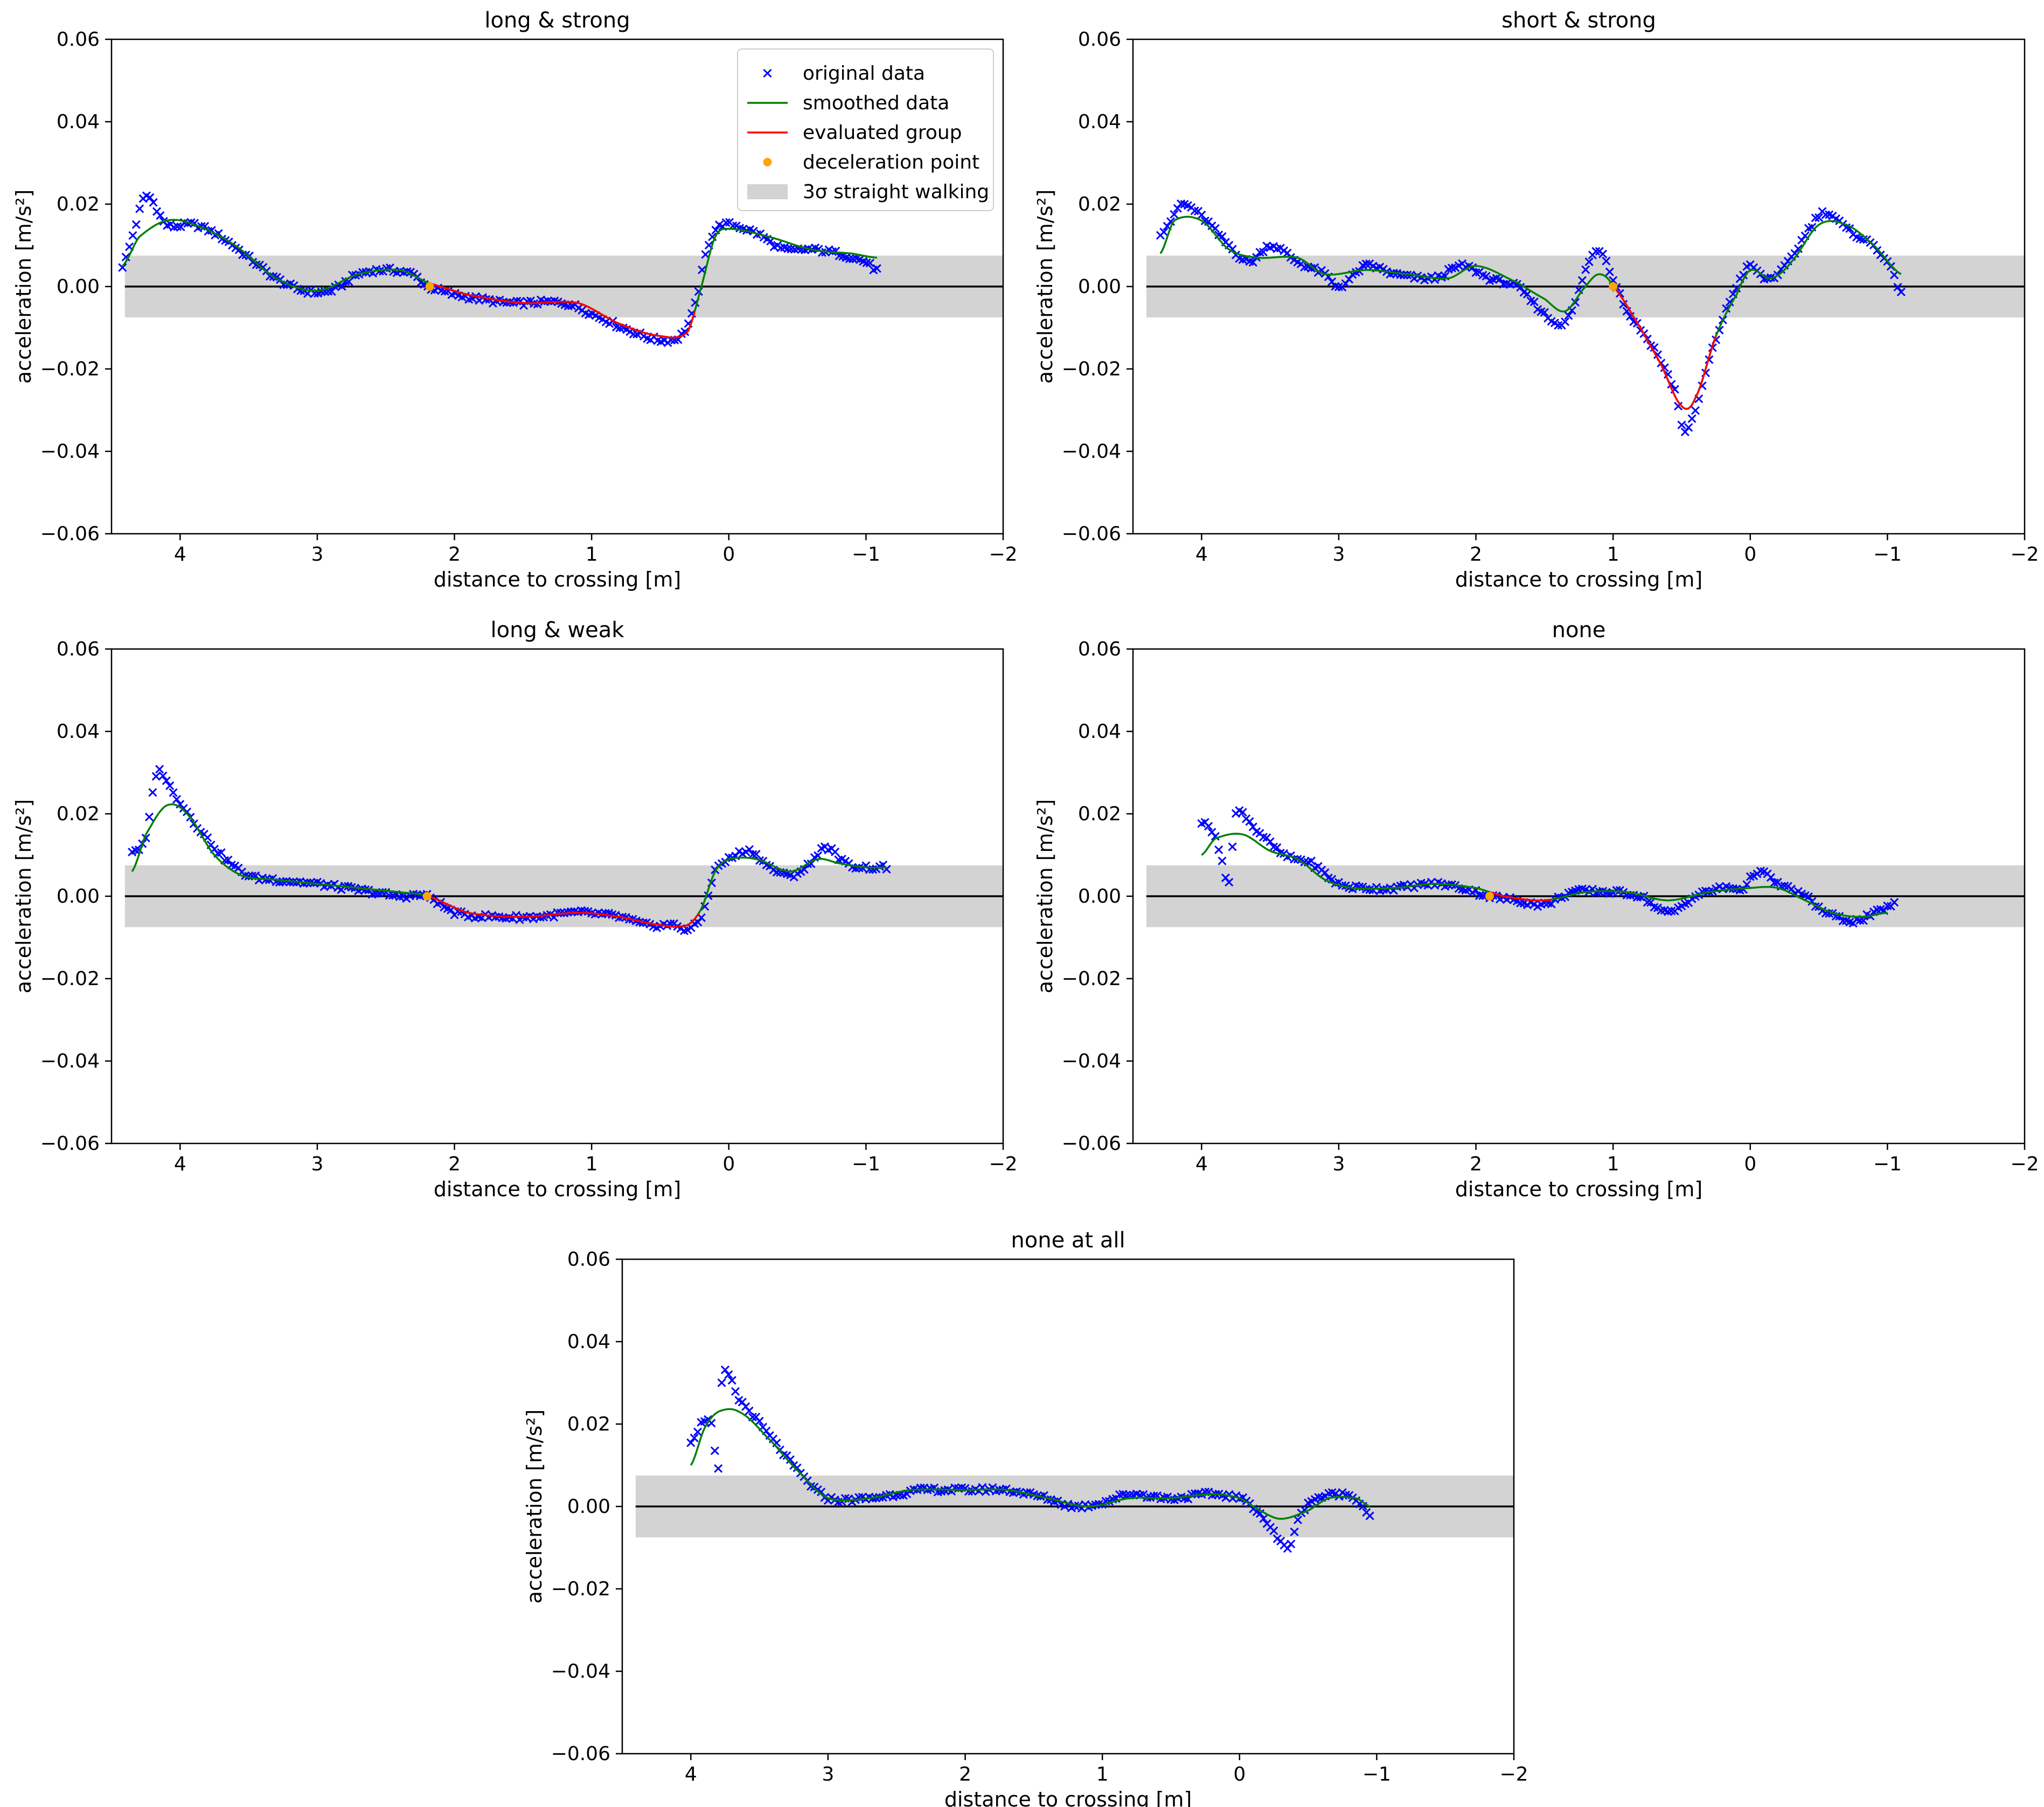  What do you see at coordinates (729, 554) in the screenshot?
I see `x-tick-label: 0` at bounding box center [729, 554].